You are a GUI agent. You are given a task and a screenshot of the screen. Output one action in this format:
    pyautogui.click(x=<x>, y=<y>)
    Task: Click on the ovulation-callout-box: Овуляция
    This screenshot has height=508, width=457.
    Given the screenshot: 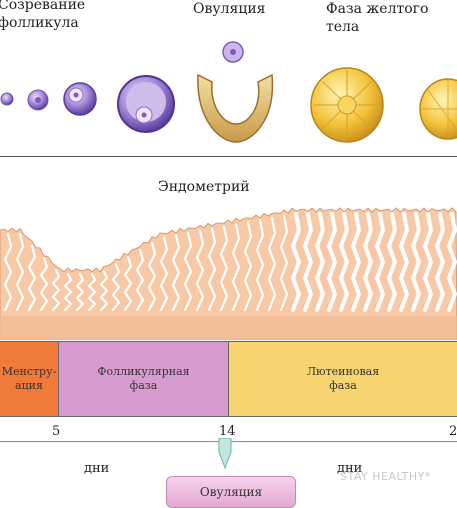 What is the action you would take?
    pyautogui.click(x=231, y=492)
    